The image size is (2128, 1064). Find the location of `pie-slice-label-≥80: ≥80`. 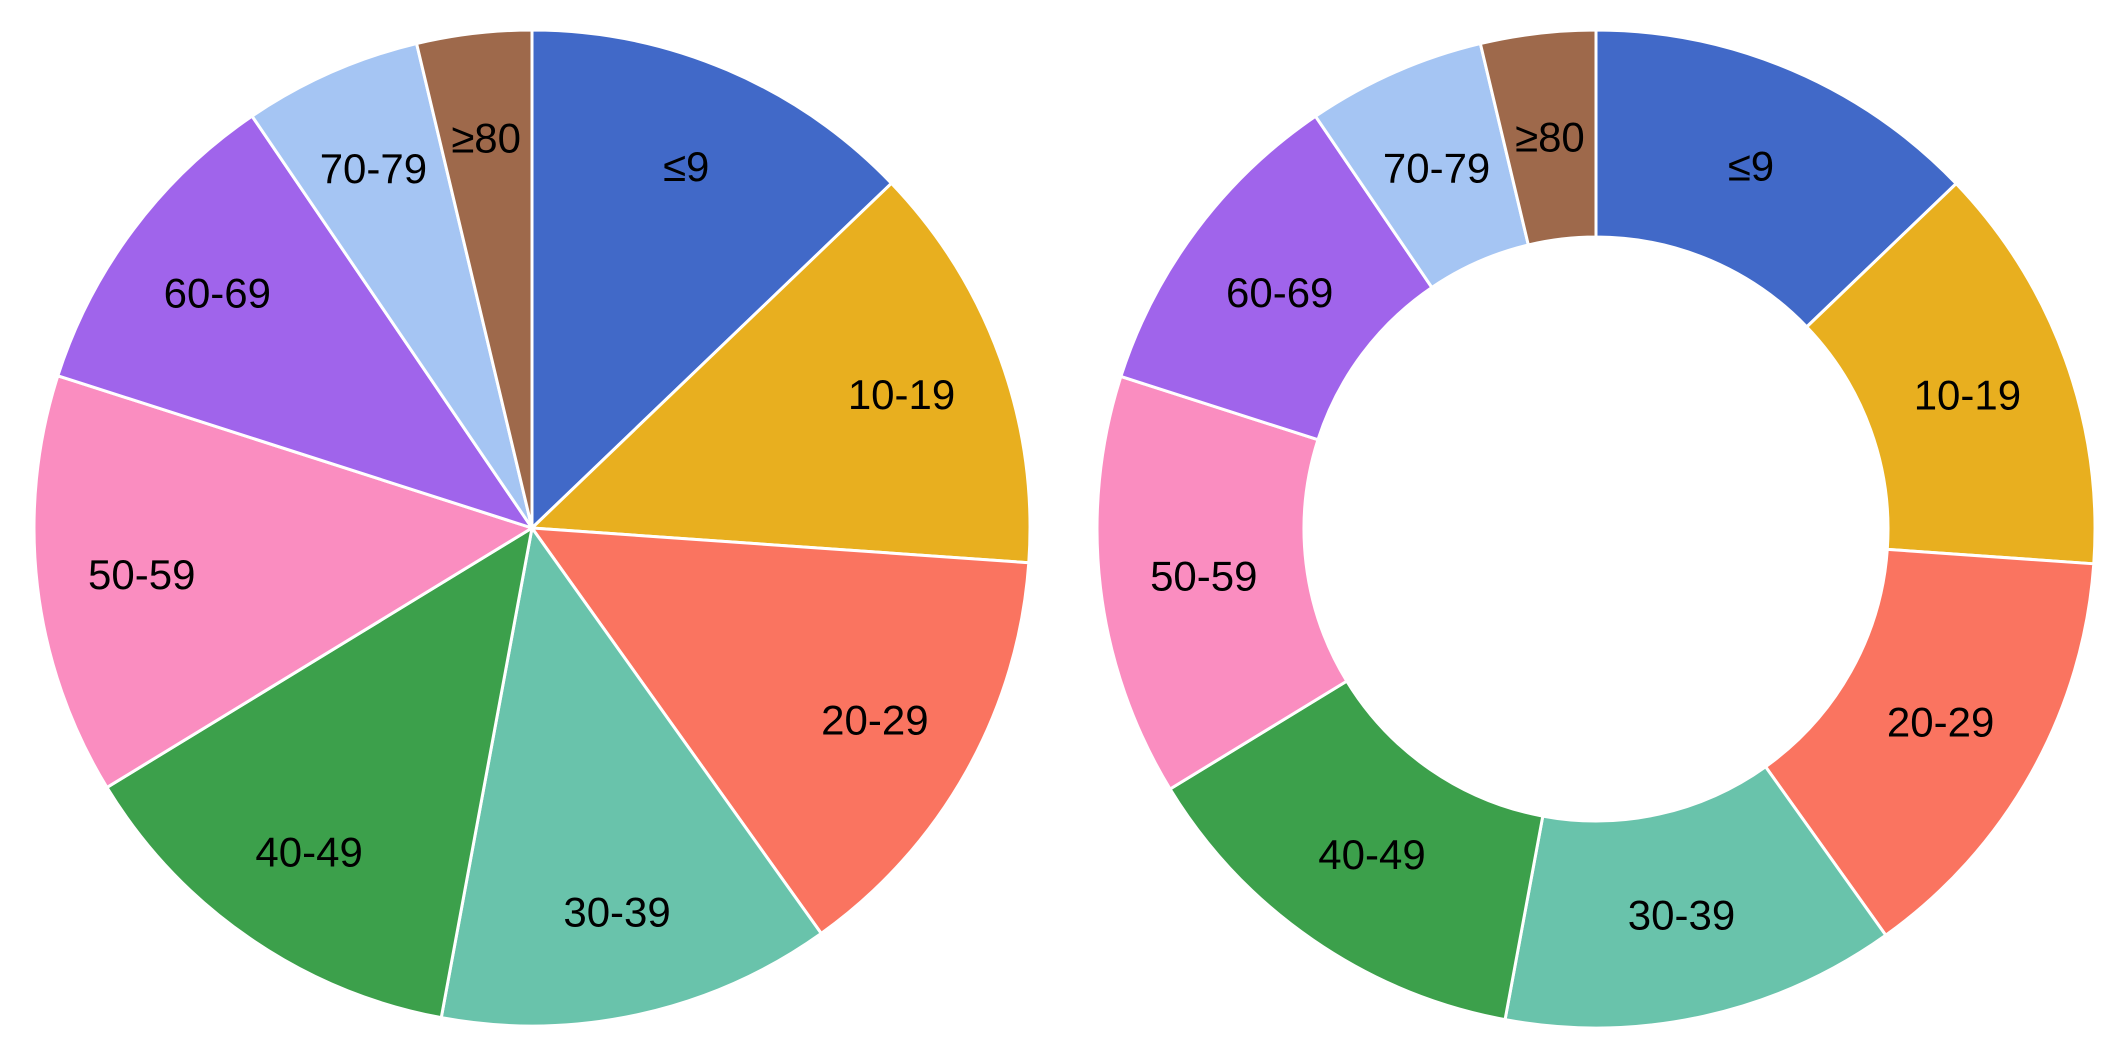

pie-slice-label-≥80: ≥80 is located at coordinates (486, 137).